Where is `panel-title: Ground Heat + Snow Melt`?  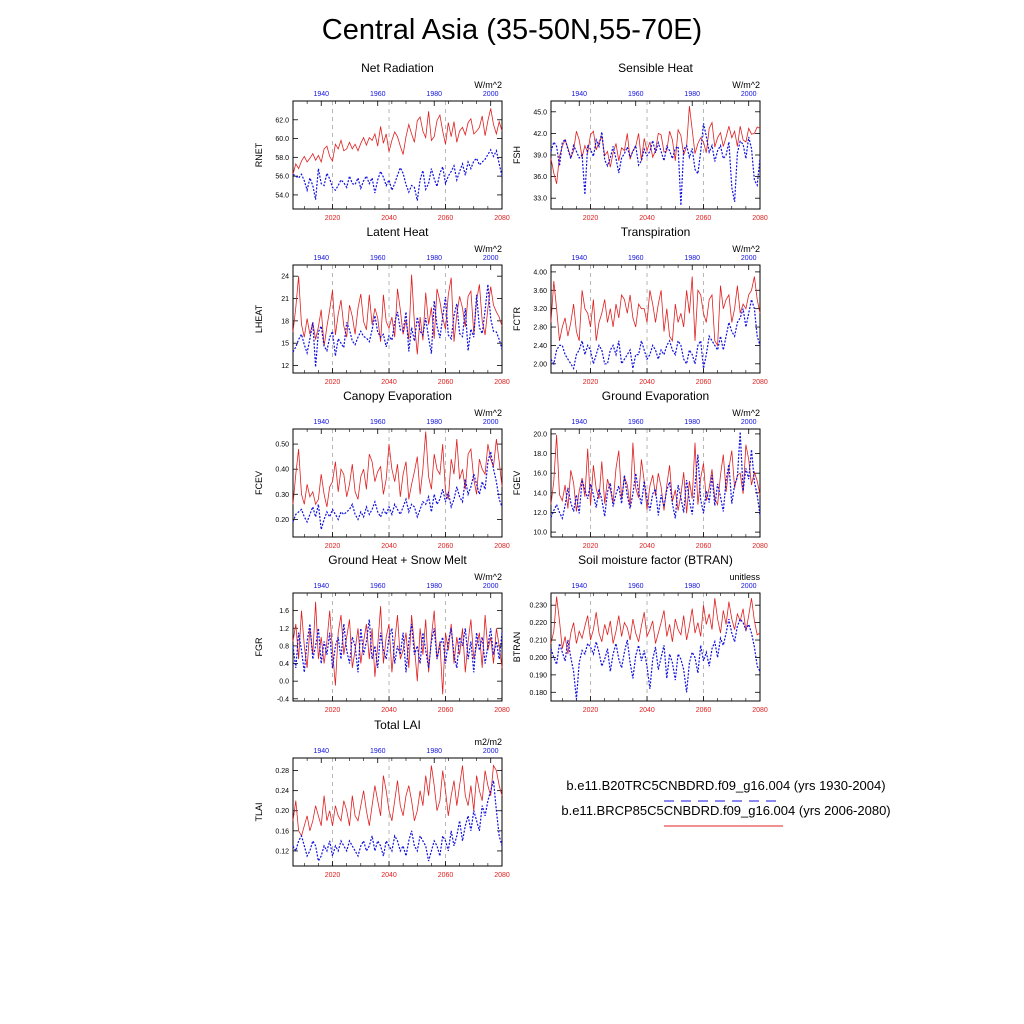
panel-title: Ground Heat + Snow Melt is located at coordinates (397, 560).